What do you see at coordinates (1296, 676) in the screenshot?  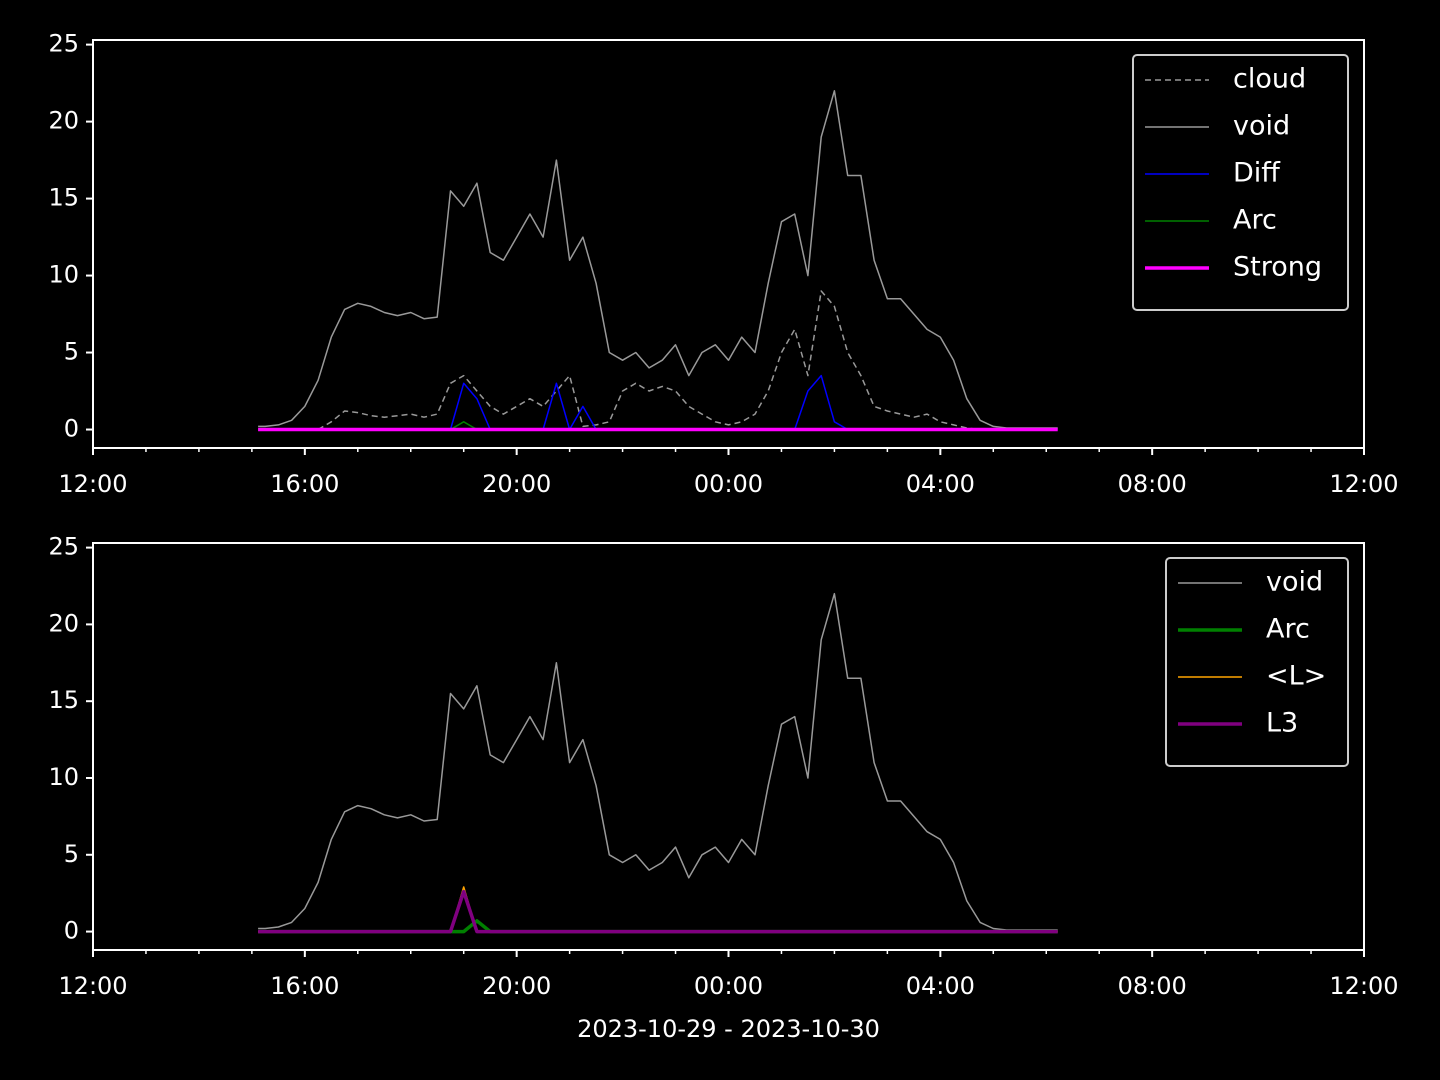 I see `legend-label: <L>` at bounding box center [1296, 676].